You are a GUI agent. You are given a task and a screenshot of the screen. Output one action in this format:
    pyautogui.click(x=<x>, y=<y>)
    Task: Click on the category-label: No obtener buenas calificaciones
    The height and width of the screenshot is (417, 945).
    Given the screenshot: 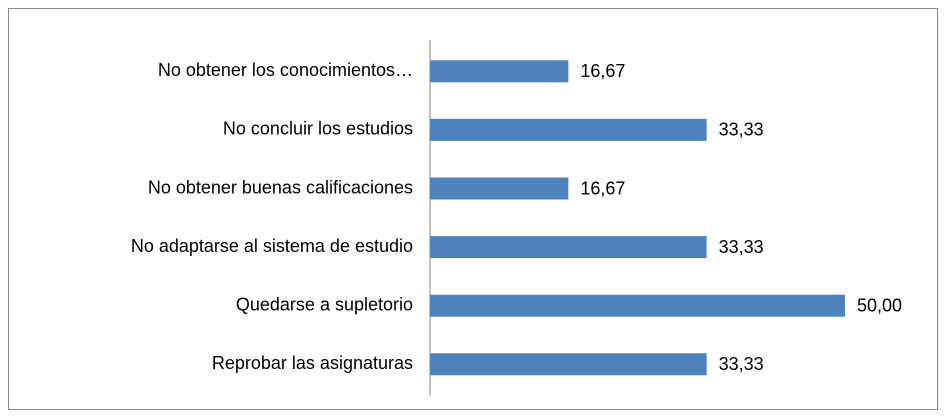 What is the action you would take?
    pyautogui.click(x=280, y=187)
    